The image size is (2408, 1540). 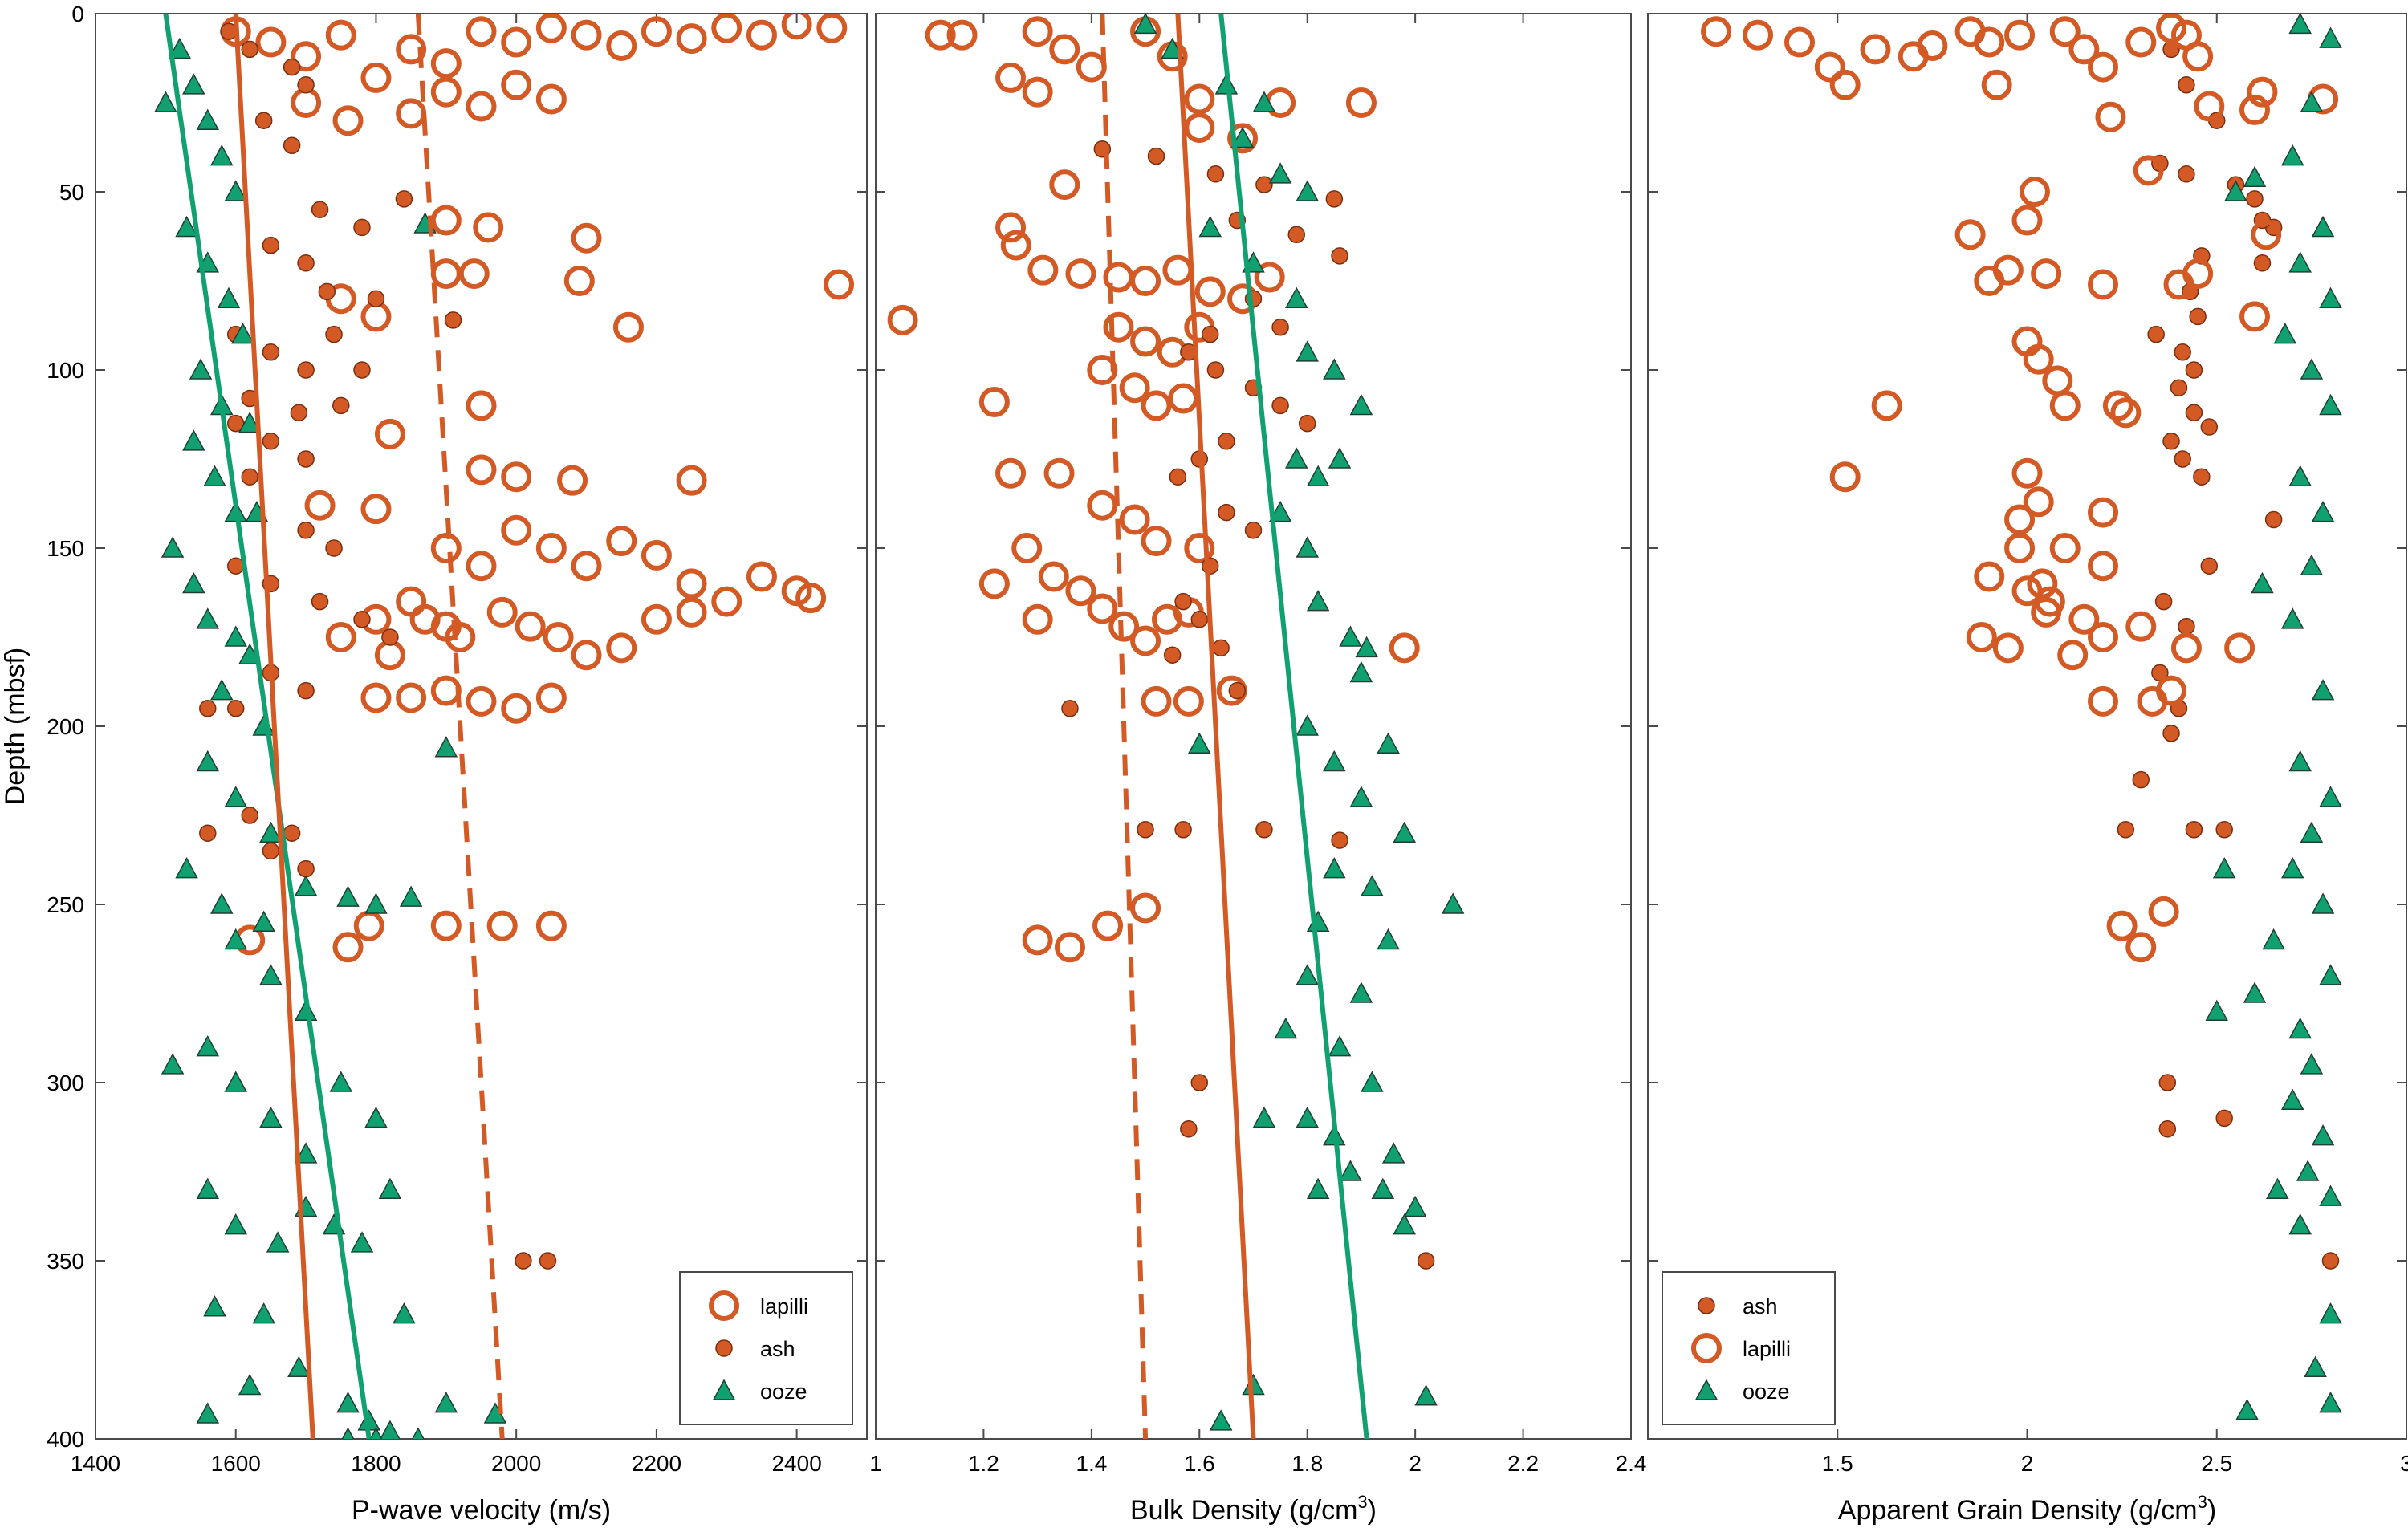 What do you see at coordinates (516, 1464) in the screenshot?
I see `x-tick-label: 2000` at bounding box center [516, 1464].